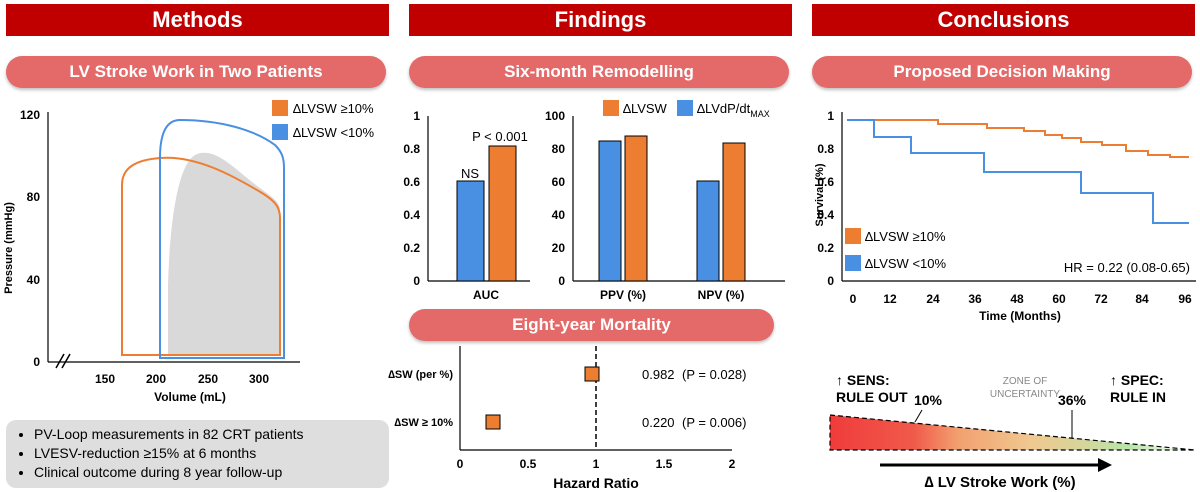 Image resolution: width=1200 pixels, height=492 pixels. What do you see at coordinates (259, 379) in the screenshot?
I see `pv-xtick: 300` at bounding box center [259, 379].